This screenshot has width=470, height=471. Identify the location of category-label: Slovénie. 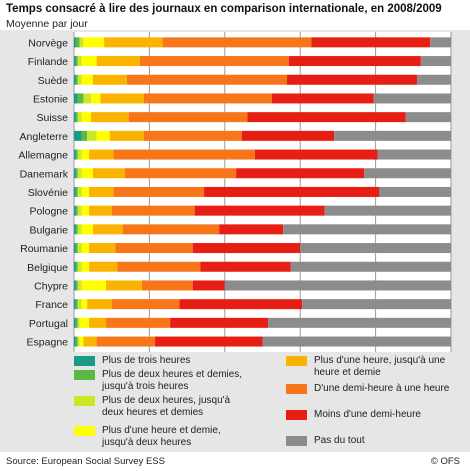
(48, 193).